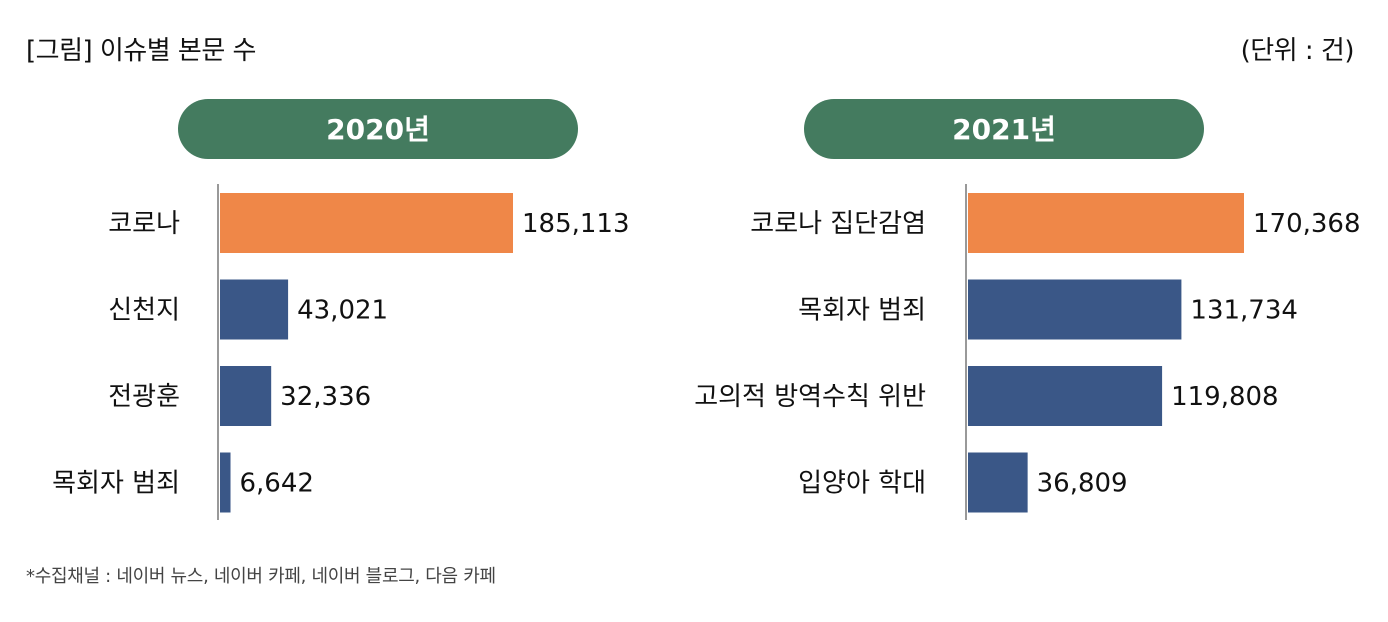 This screenshot has height=622, width=1388. Describe the element at coordinates (325, 397) in the screenshot. I see `data-label: 32,336` at that location.